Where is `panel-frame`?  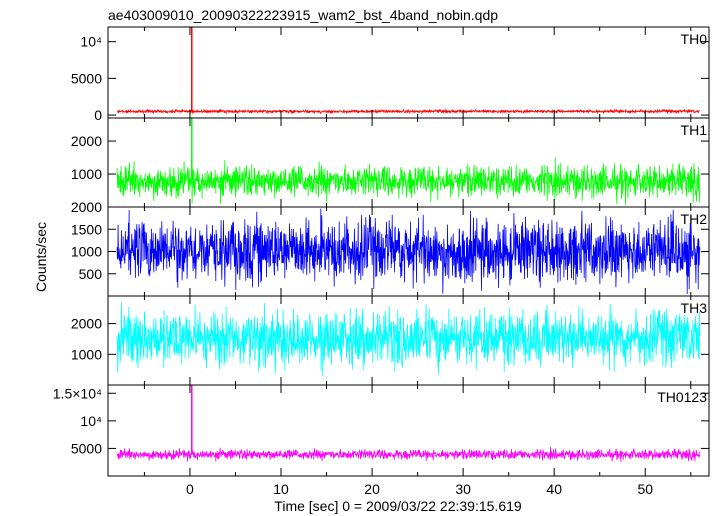
panel-frame is located at coordinates (408, 162).